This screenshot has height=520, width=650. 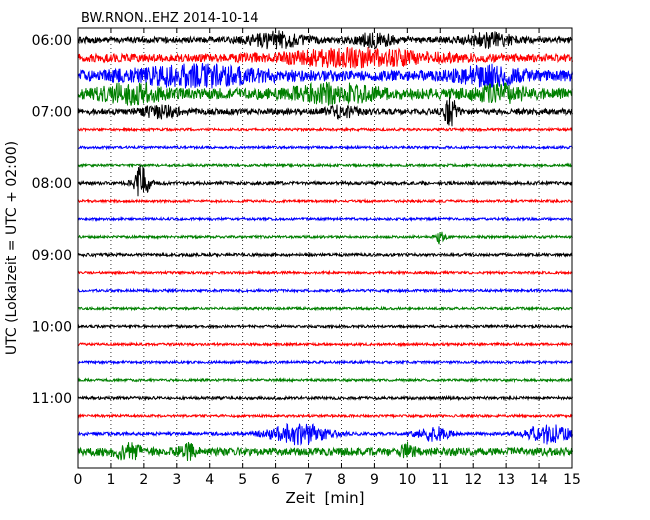 What do you see at coordinates (539, 480) in the screenshot?
I see `x-tick-label-14: 14` at bounding box center [539, 480].